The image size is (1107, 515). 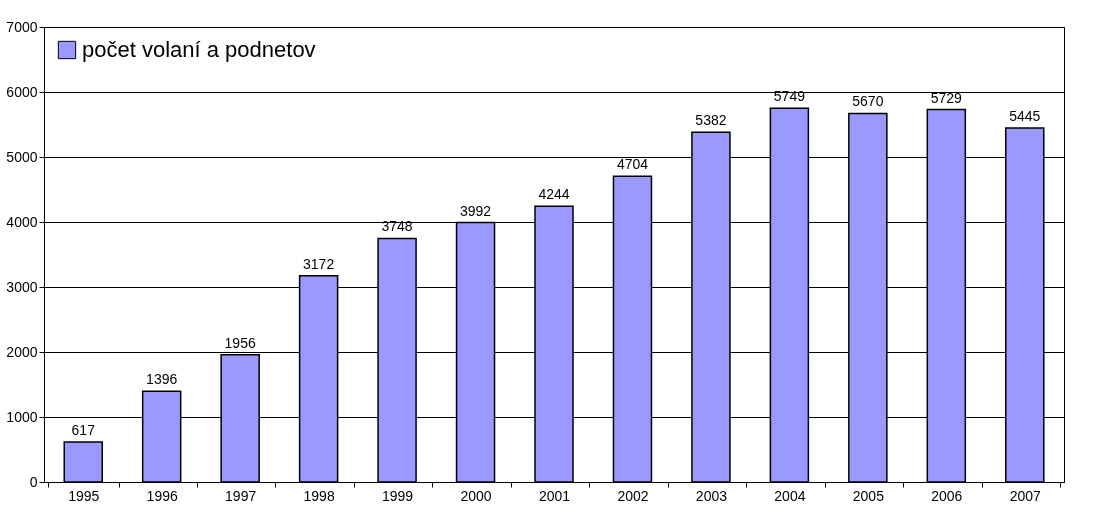 What do you see at coordinates (33, 481) in the screenshot?
I see `y-tick-label: 0` at bounding box center [33, 481].